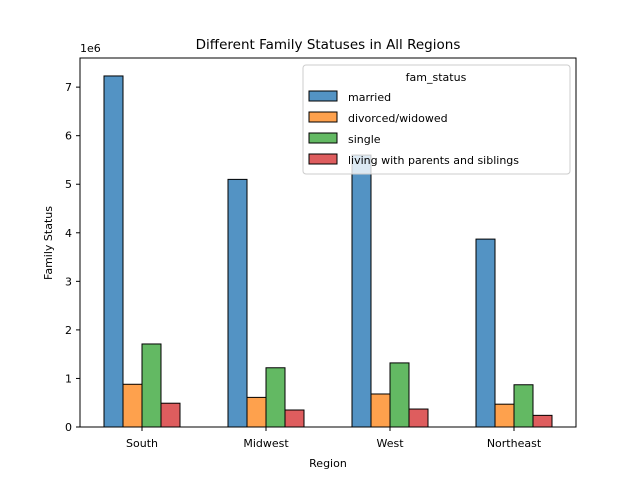  Describe the element at coordinates (68, 427) in the screenshot. I see `y-tick-label-0: 0` at that location.